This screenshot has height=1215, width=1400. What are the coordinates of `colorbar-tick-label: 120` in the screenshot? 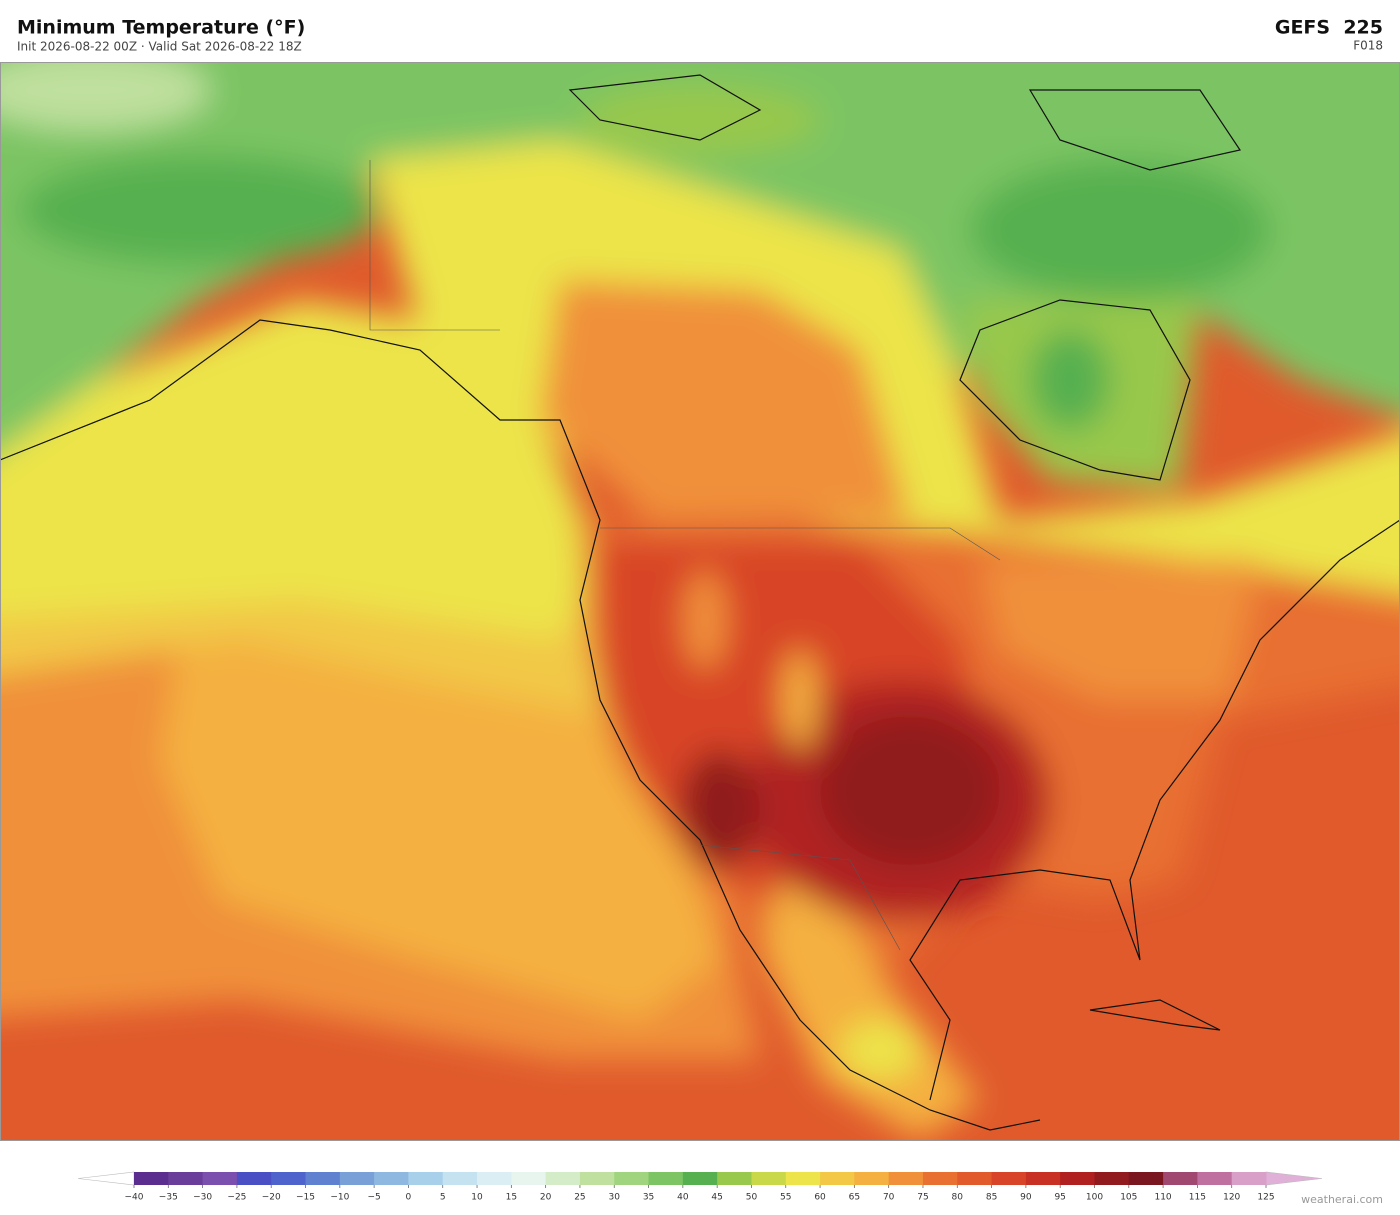 It's located at (1231, 1198).